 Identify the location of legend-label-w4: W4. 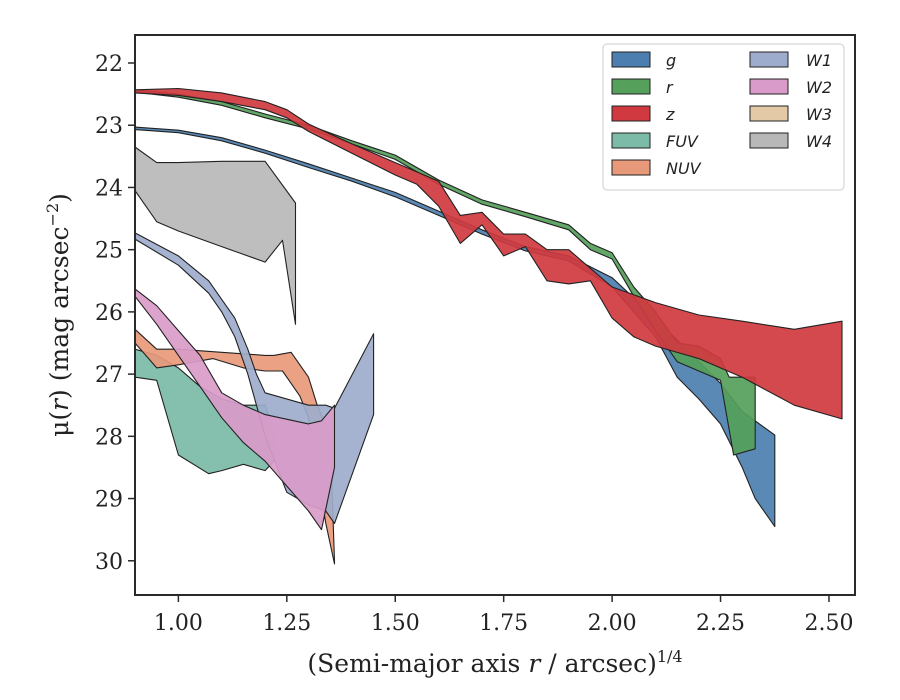
(819, 141).